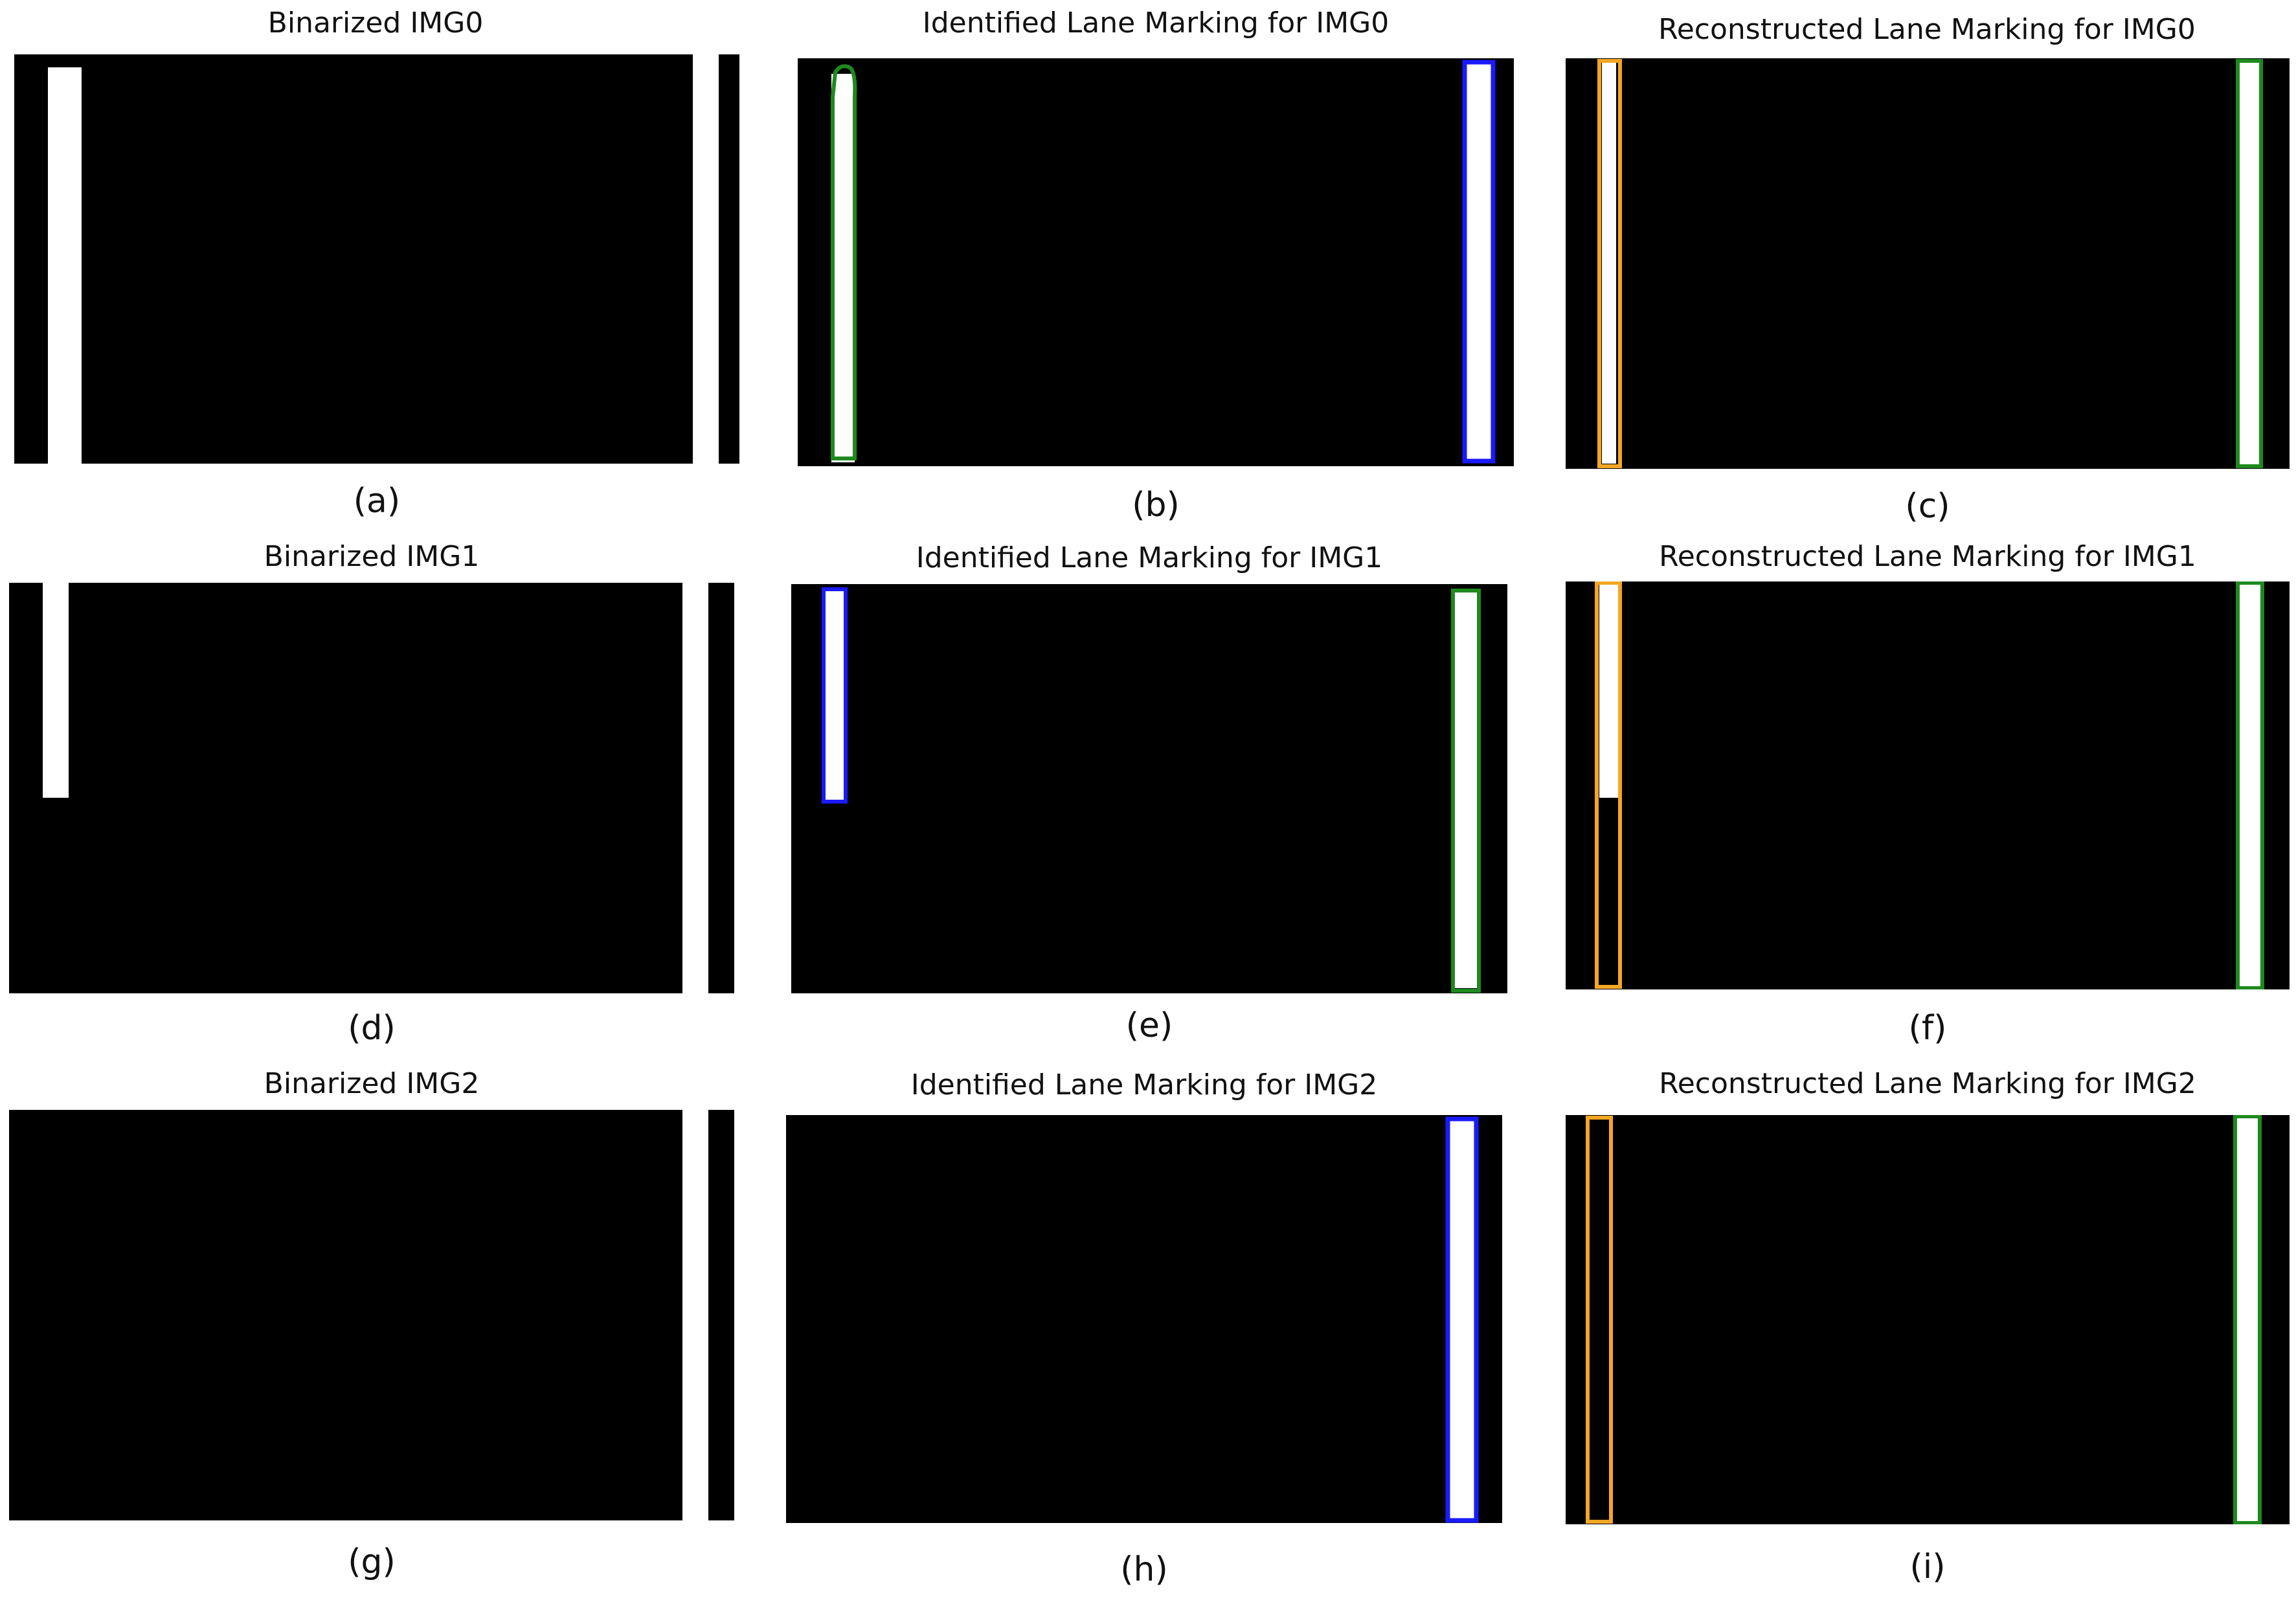  Describe the element at coordinates (371, 788) in the screenshot. I see `panel-d-image` at that location.